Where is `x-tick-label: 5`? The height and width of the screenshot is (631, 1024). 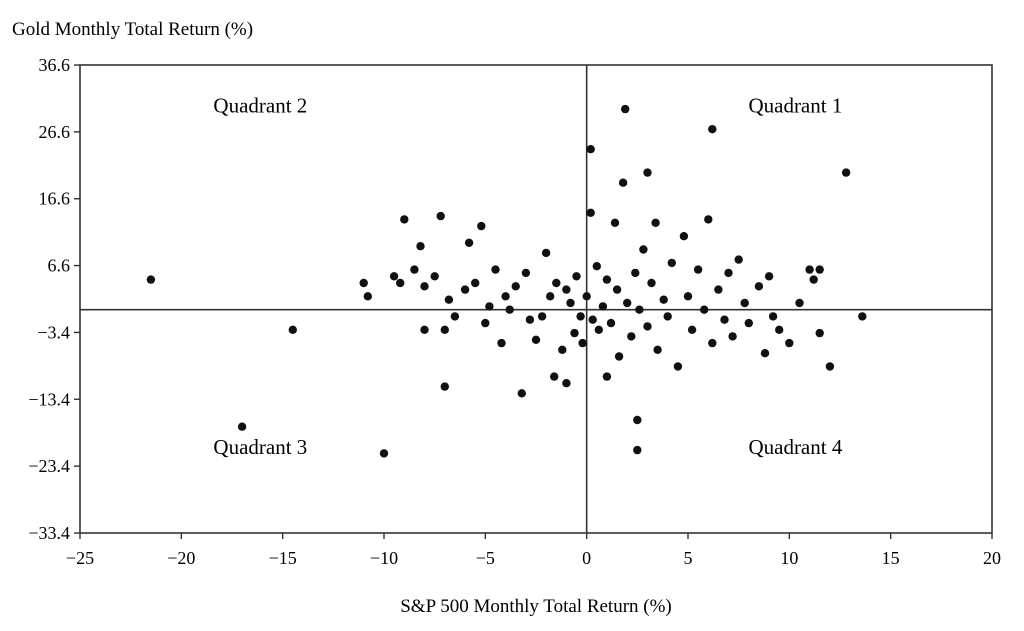
x-tick-label: 5 is located at coordinates (688, 558).